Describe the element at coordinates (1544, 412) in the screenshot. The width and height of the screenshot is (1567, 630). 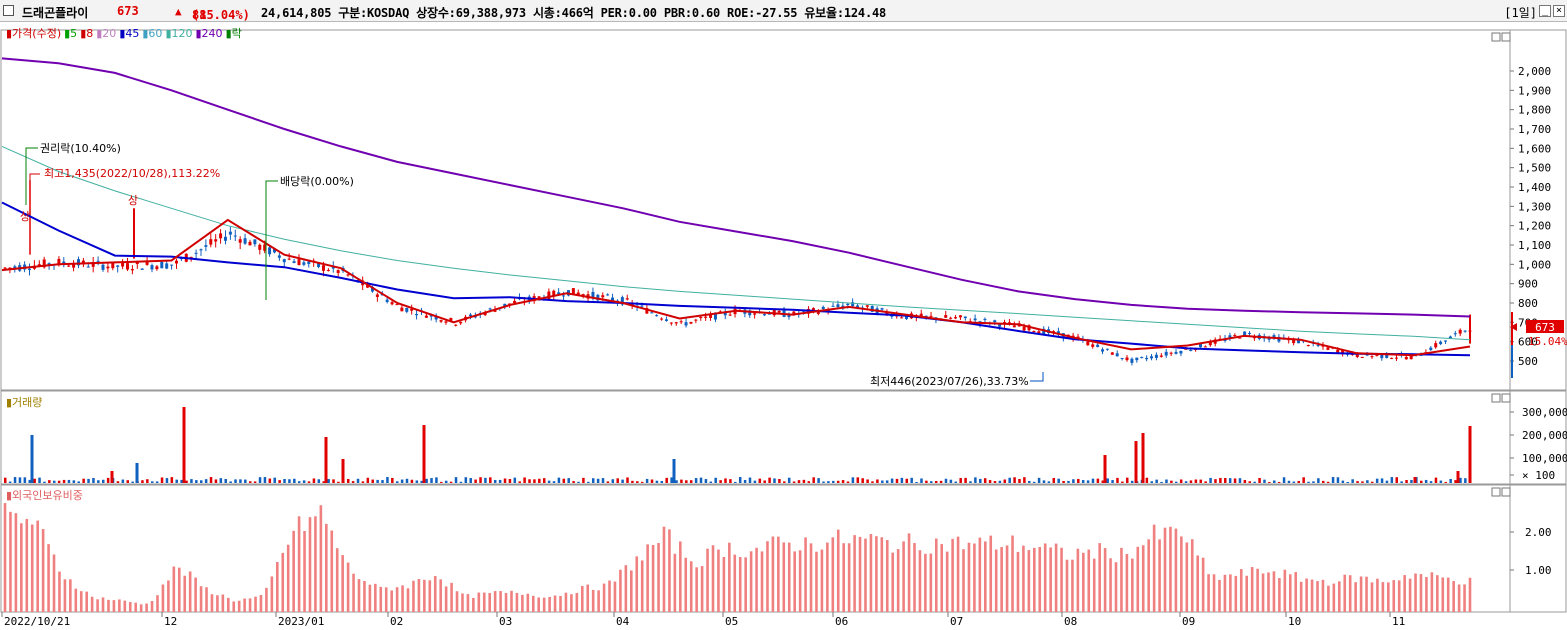
I see `volume-y-label: 300,000` at that location.